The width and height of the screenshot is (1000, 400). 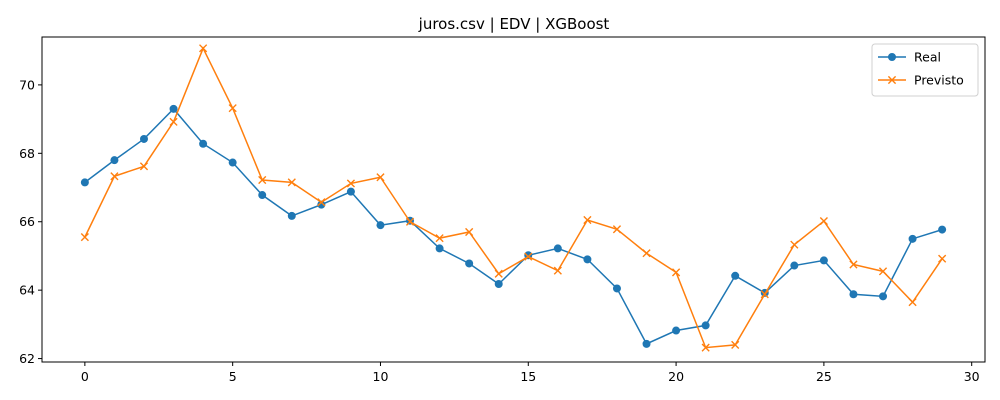 I want to click on y-tick-label: 66, so click(x=27, y=221).